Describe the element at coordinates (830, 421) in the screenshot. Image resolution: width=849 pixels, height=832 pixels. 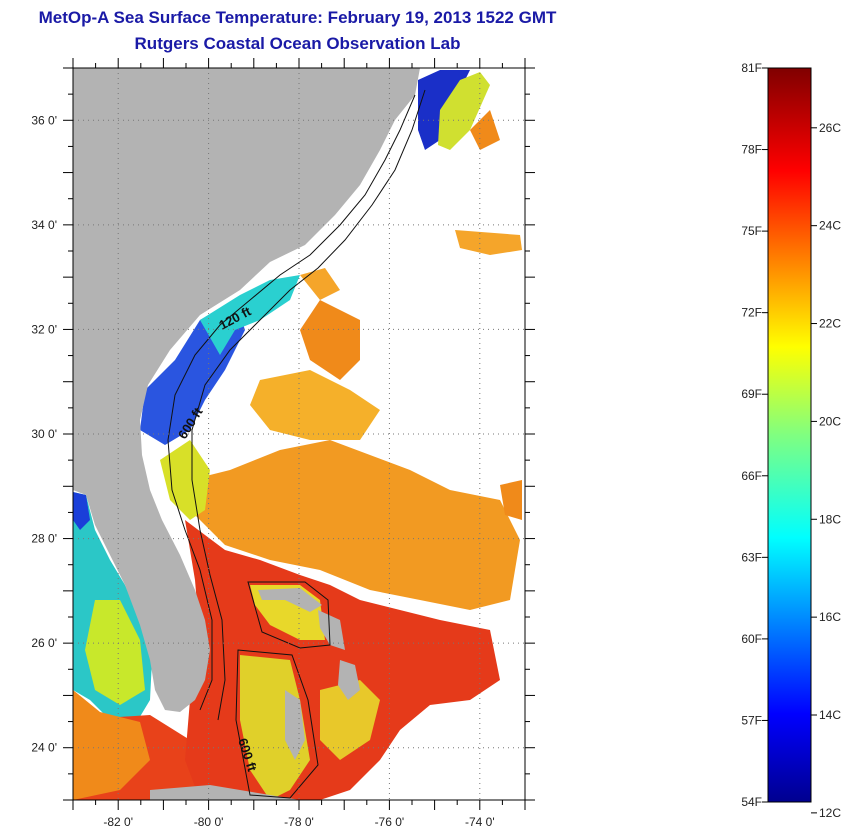
I see `colorbar-c-label: 20C` at that location.